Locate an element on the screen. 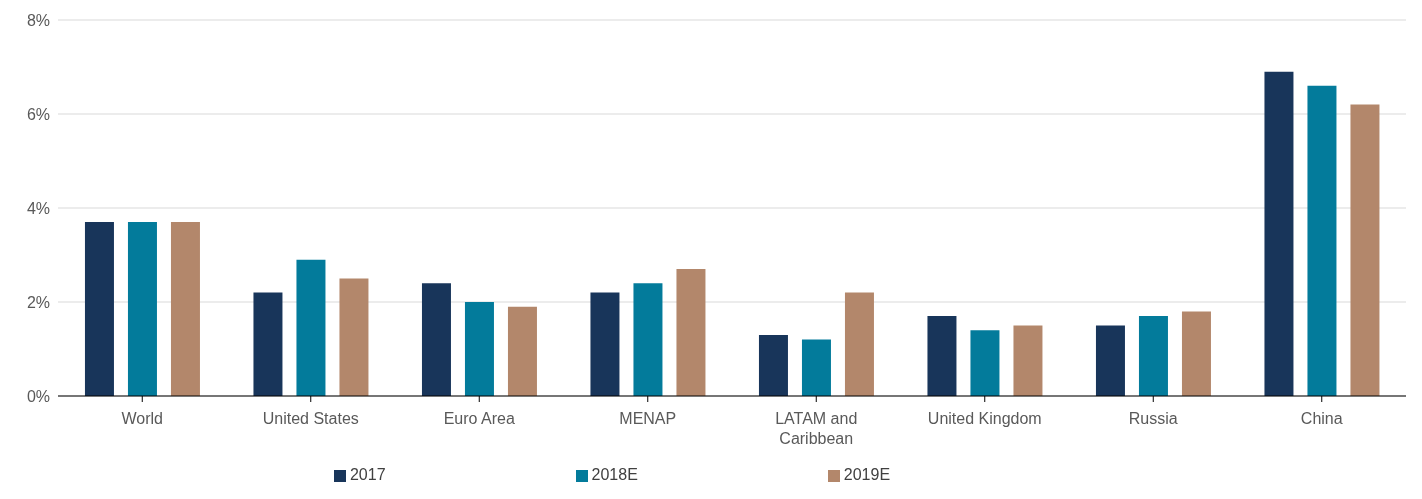  x-tick-label: Russia is located at coordinates (1153, 418).